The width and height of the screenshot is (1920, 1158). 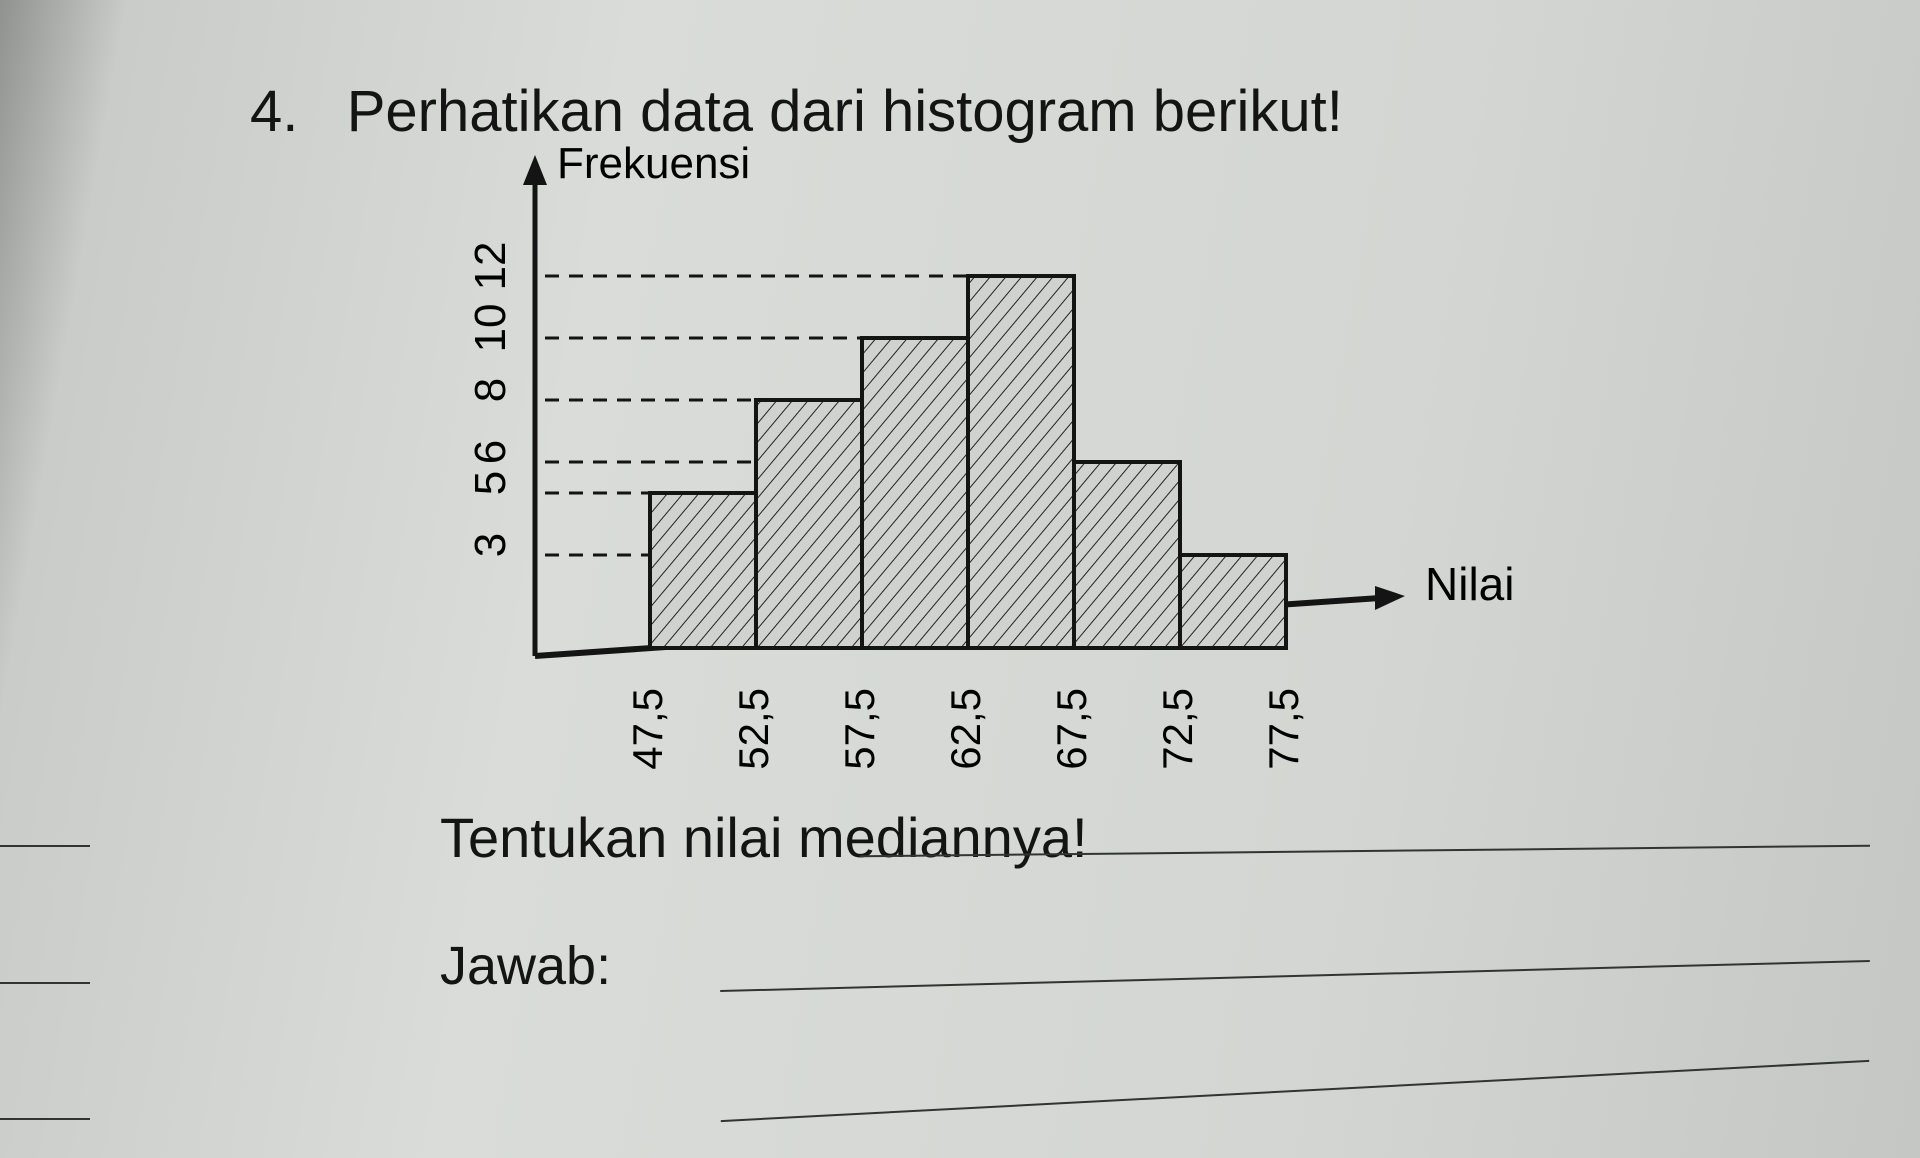 What do you see at coordinates (490, 266) in the screenshot?
I see `y-tick-label: 12` at bounding box center [490, 266].